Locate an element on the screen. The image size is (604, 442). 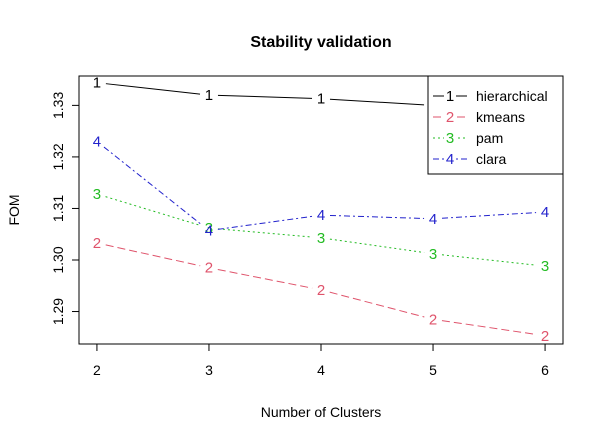
y-tick-label: 1.29 is located at coordinates (58, 311).